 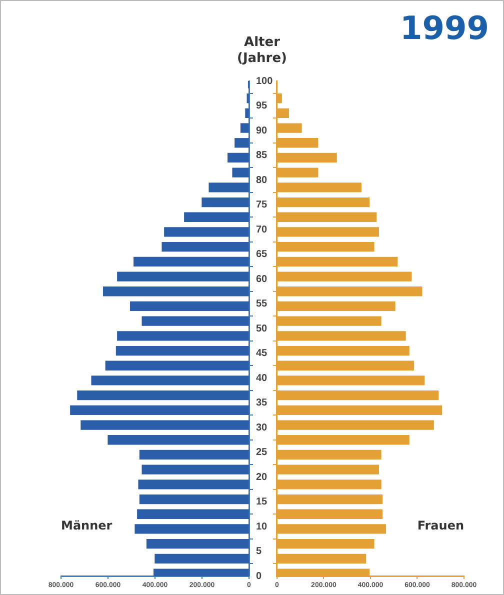 What do you see at coordinates (262, 353) in the screenshot?
I see `y-tick-label: 45` at bounding box center [262, 353].